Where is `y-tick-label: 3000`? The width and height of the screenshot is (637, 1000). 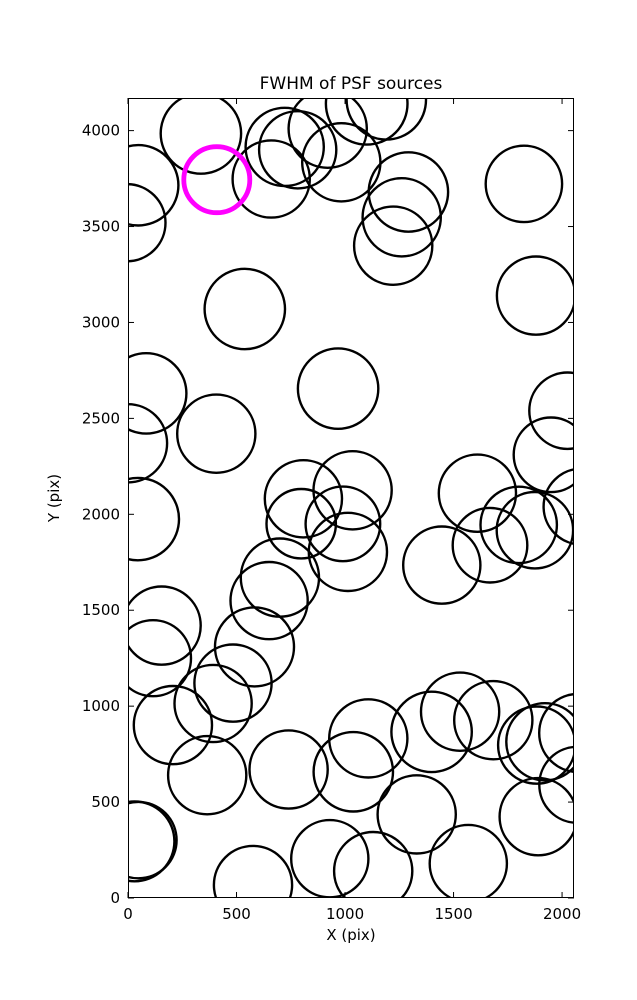 y-tick-label: 3000 is located at coordinates (101, 322).